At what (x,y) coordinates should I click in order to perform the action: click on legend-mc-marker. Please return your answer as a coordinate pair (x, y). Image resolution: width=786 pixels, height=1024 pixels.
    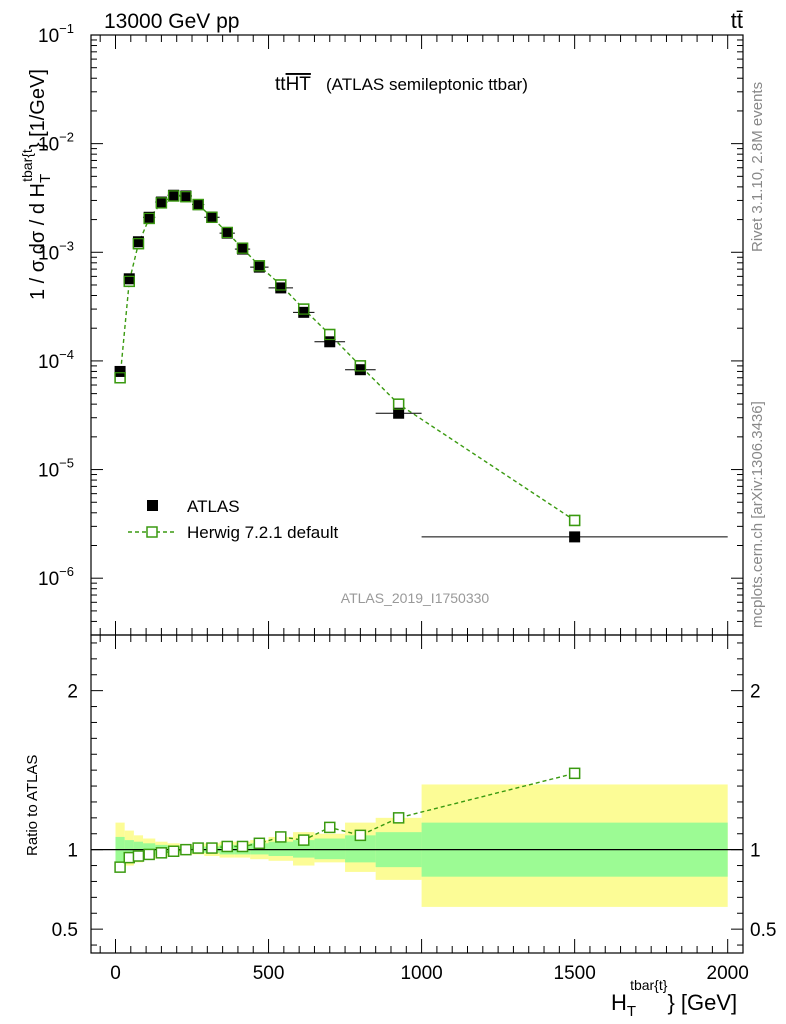
    Looking at the image, I should click on (152, 532).